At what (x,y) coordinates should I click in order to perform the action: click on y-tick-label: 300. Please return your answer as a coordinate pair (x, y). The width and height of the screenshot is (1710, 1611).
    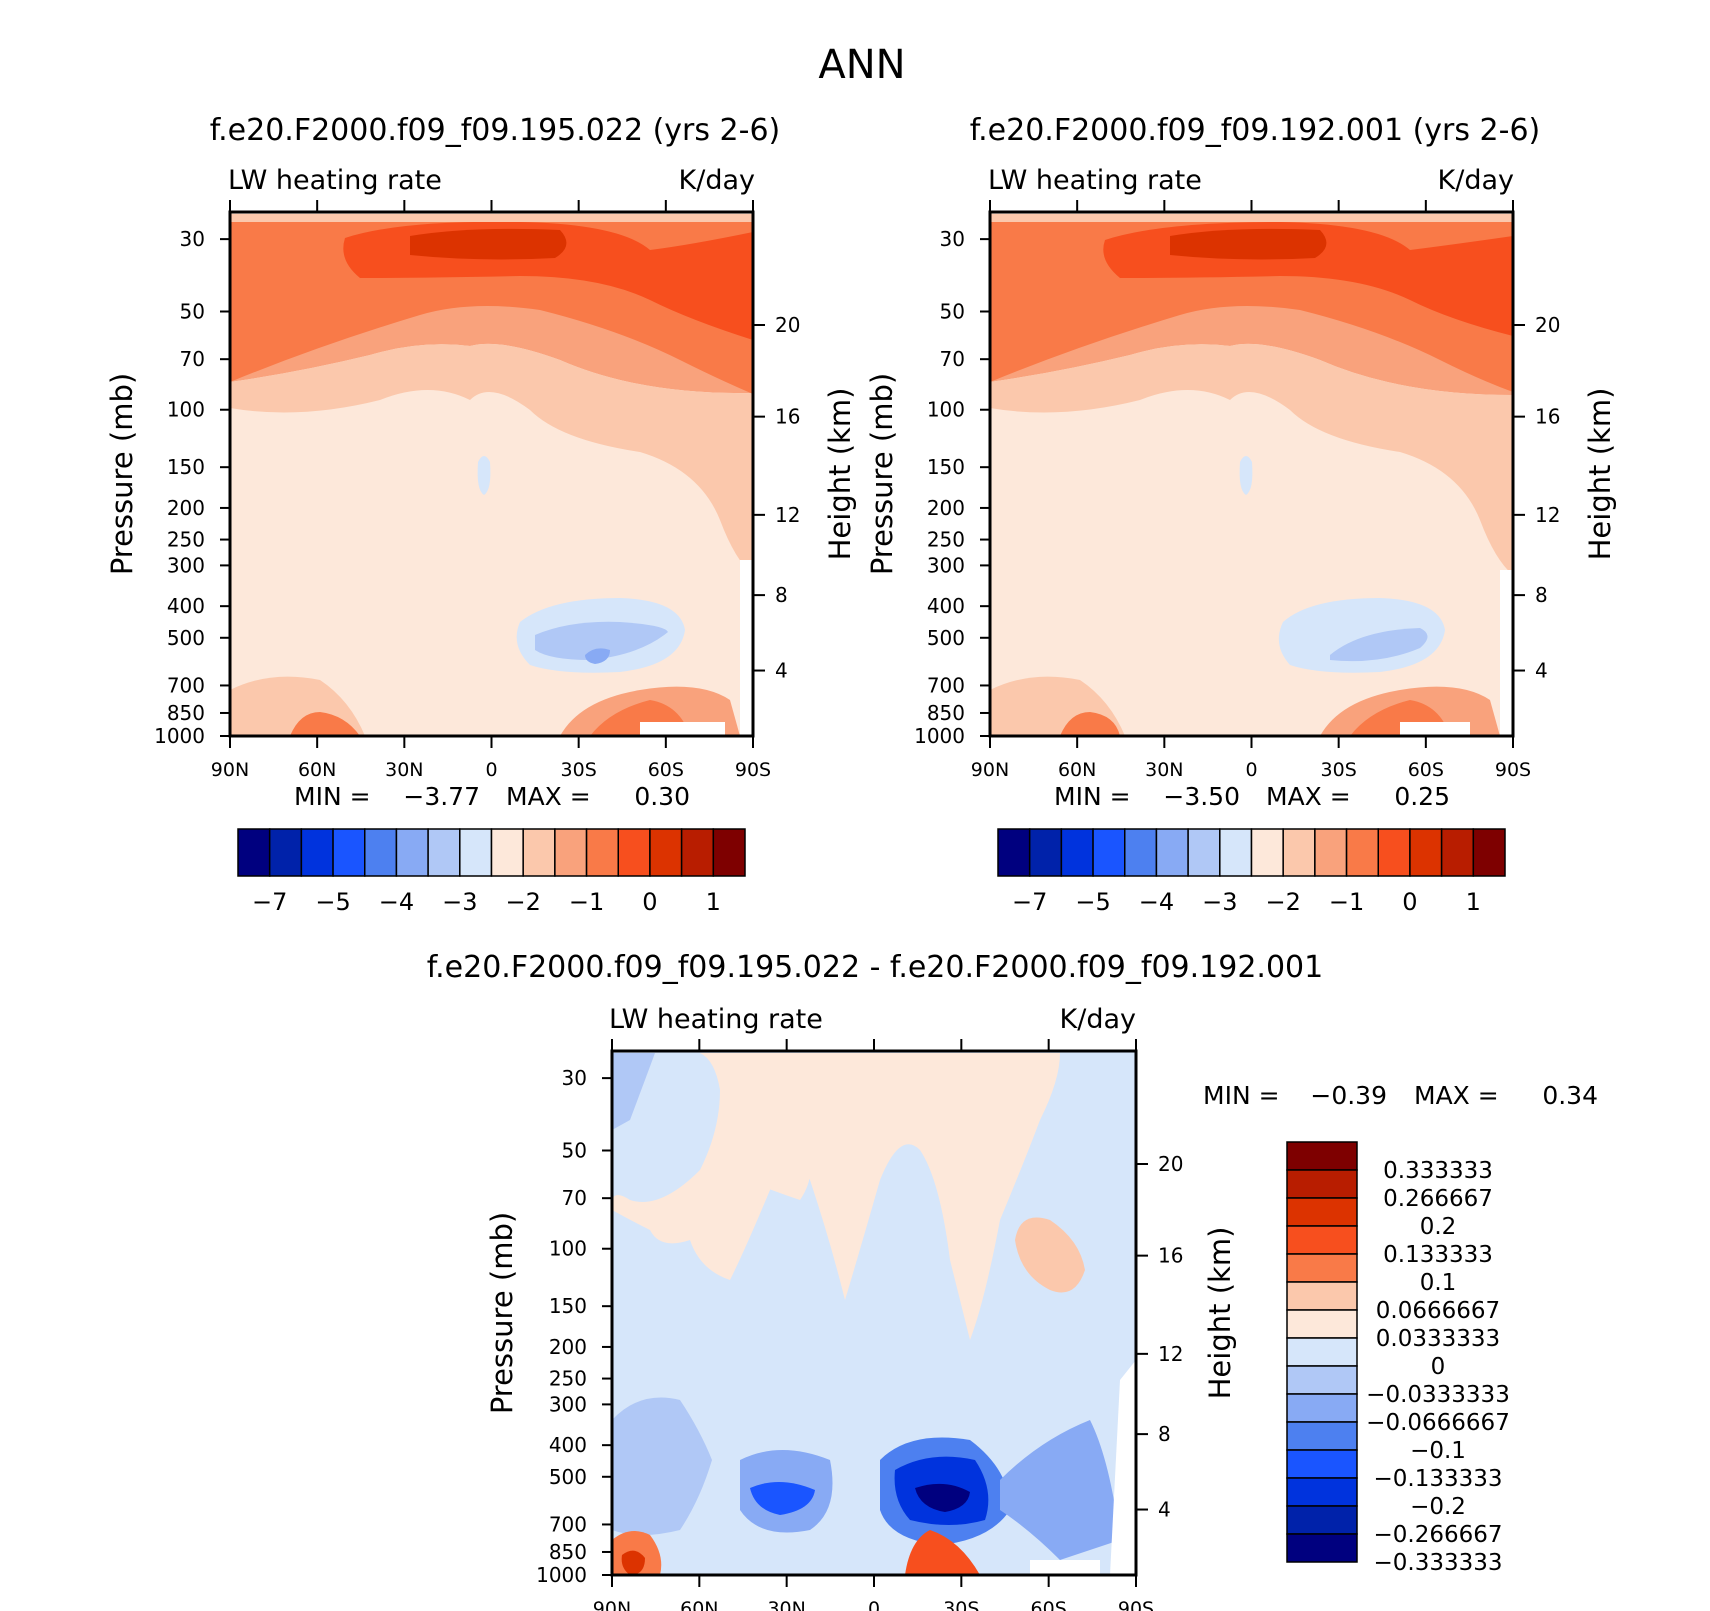
    Looking at the image, I should click on (568, 1404).